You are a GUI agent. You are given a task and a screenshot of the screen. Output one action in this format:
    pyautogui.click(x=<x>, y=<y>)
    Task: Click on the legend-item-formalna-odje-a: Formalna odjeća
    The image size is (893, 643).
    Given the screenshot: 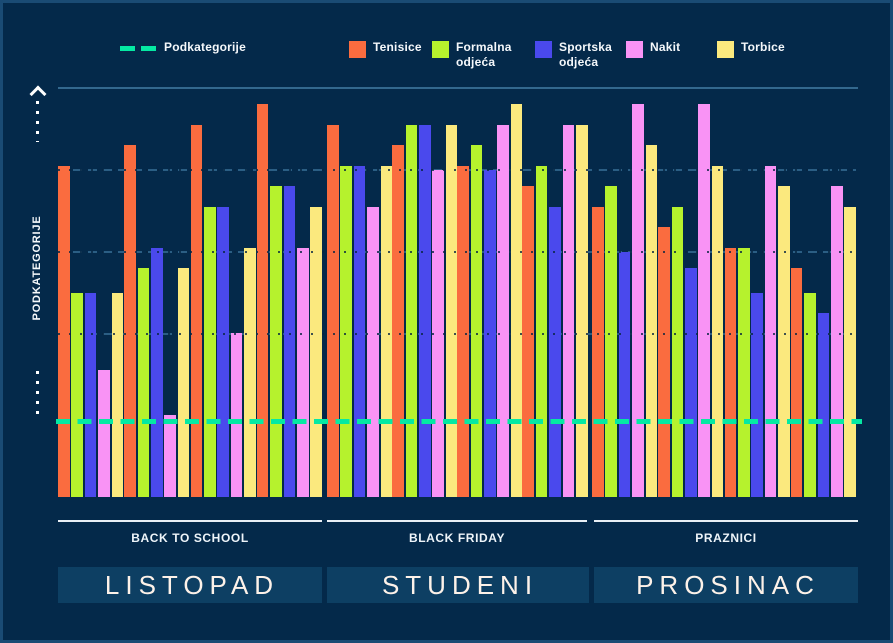 What is the action you would take?
    pyautogui.click(x=472, y=55)
    